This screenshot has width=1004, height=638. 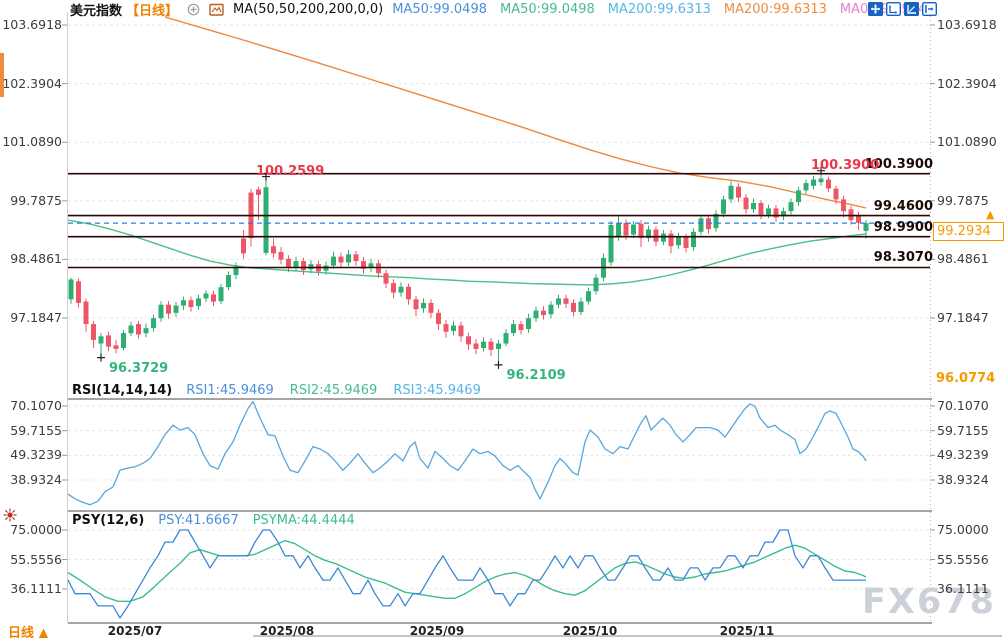 What do you see at coordinates (2, 75) in the screenshot?
I see `left-accent-strip` at bounding box center [2, 75].